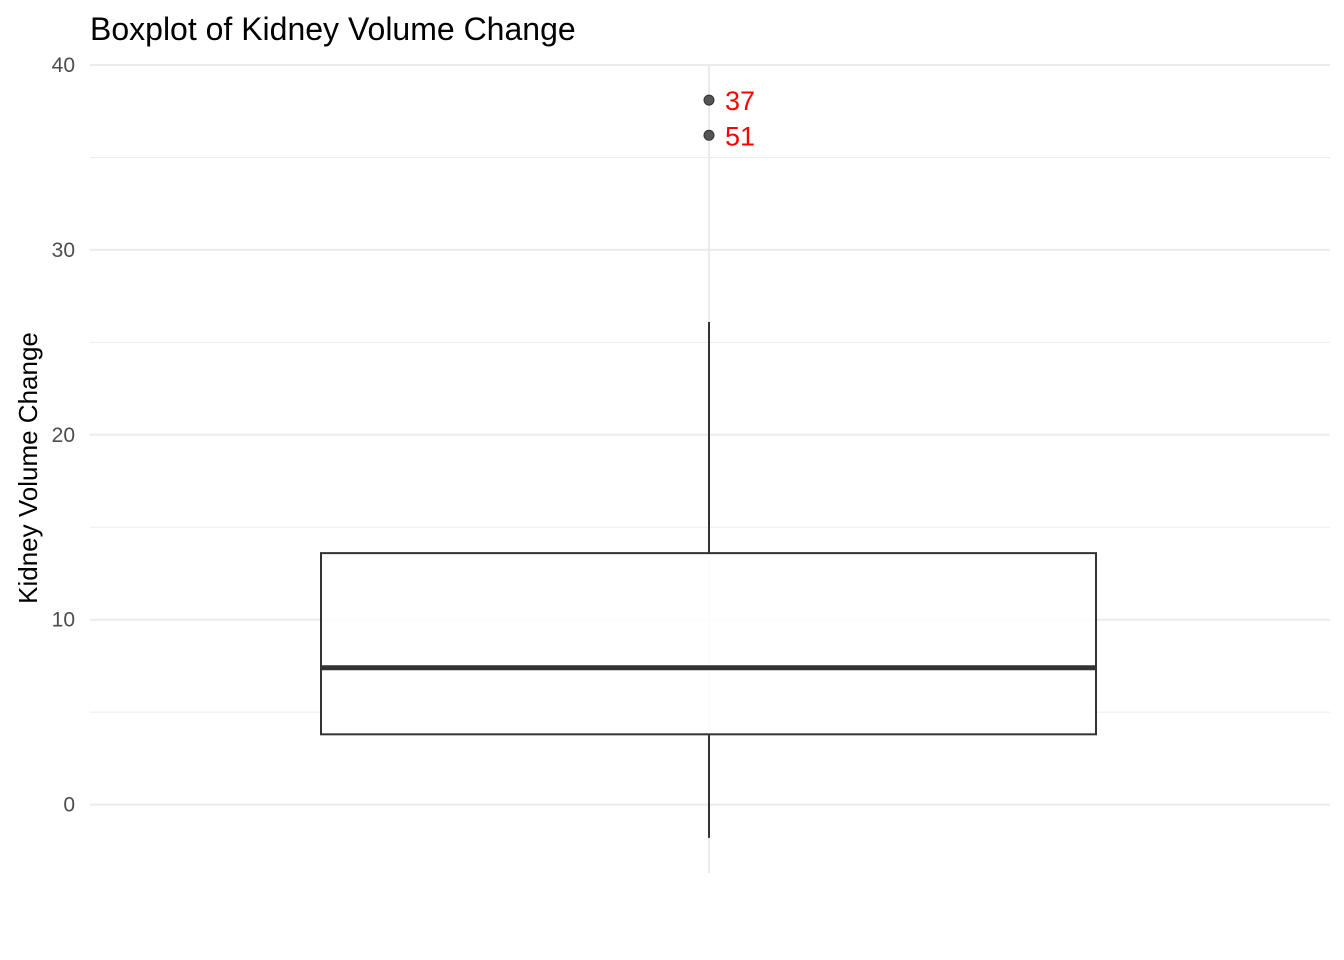 The image size is (1344, 960). What do you see at coordinates (708, 644) in the screenshot?
I see `interquartile-box` at bounding box center [708, 644].